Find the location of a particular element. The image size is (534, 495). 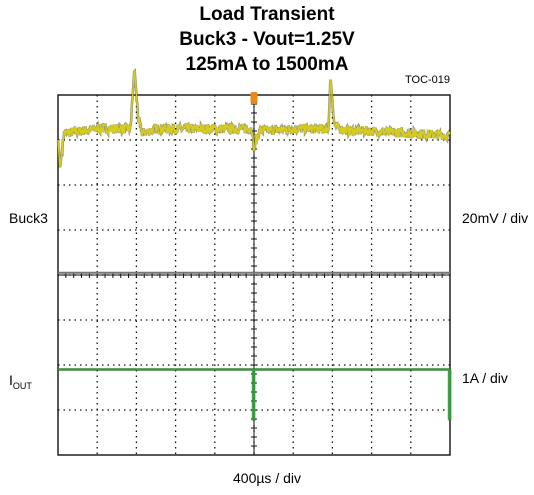

chart-title-line1: Load Transient is located at coordinates (267, 14).